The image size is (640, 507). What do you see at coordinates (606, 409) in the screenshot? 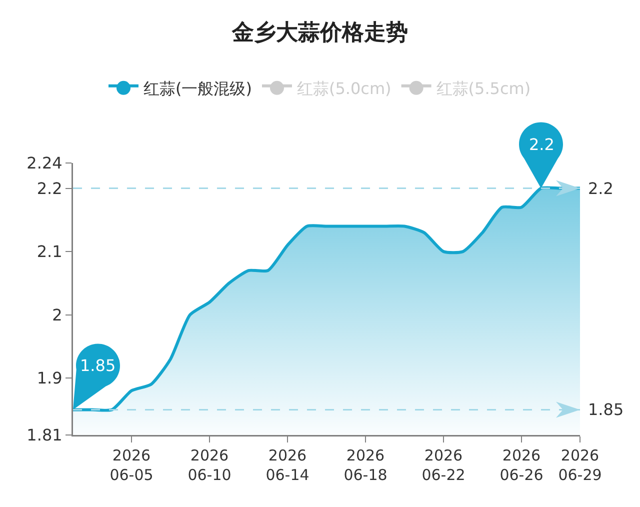
I see `ref-line-label: 1.85` at bounding box center [606, 409].